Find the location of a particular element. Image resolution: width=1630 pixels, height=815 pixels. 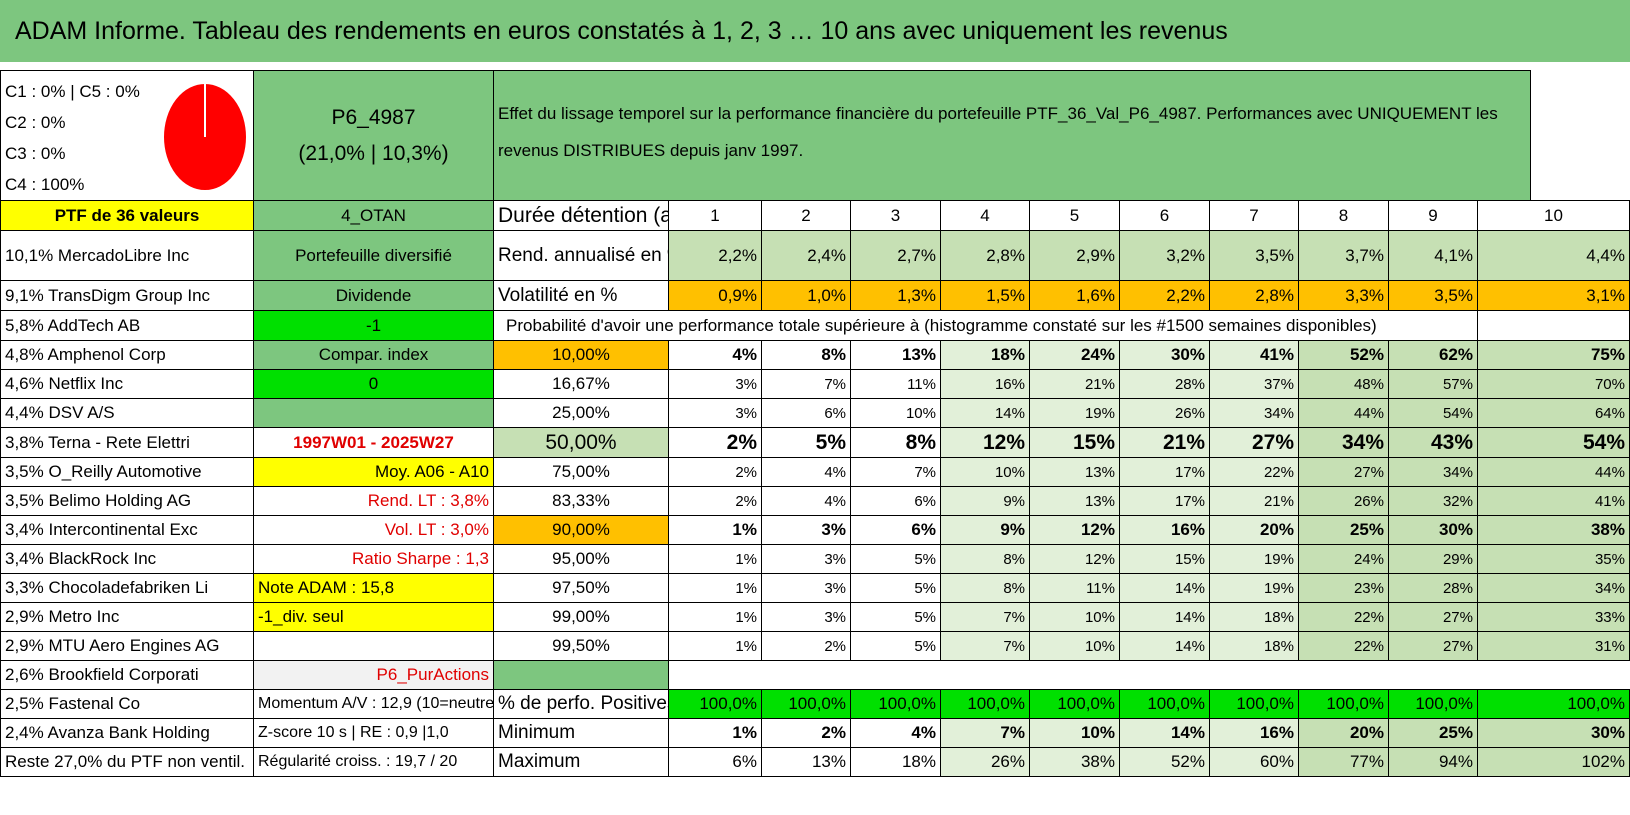

max-value: 38% is located at coordinates (1074, 762).